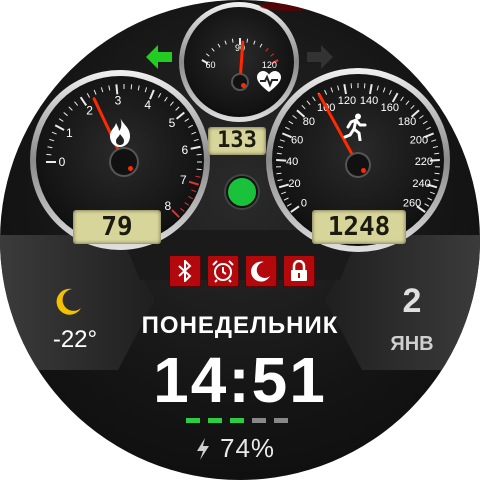 The width and height of the screenshot is (480, 480). I want to click on status-indicator-light, so click(242, 192).